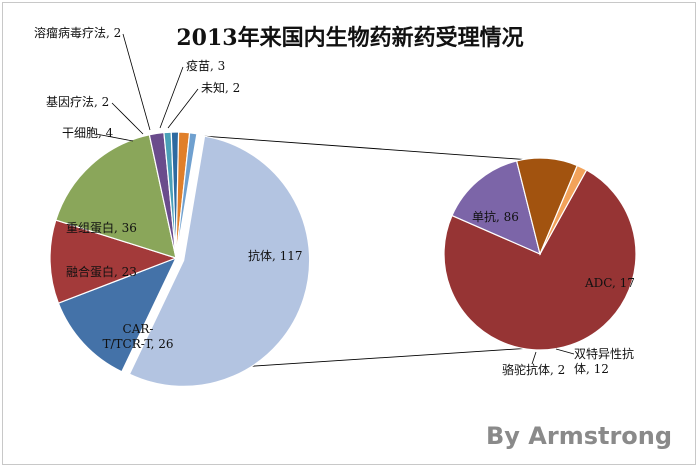 The width and height of the screenshot is (700, 469). I want to click on chart-title: 2013年来国内生物药新药受理情况, so click(350, 38).